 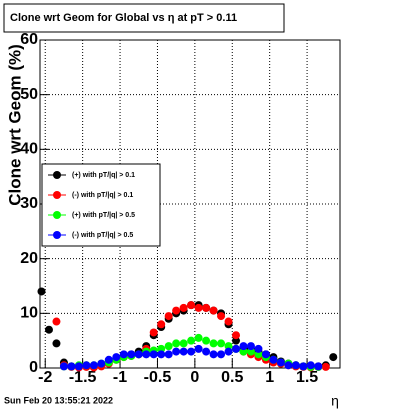 What do you see at coordinates (29, 258) in the screenshot?
I see `y-tick-label: 20` at bounding box center [29, 258].